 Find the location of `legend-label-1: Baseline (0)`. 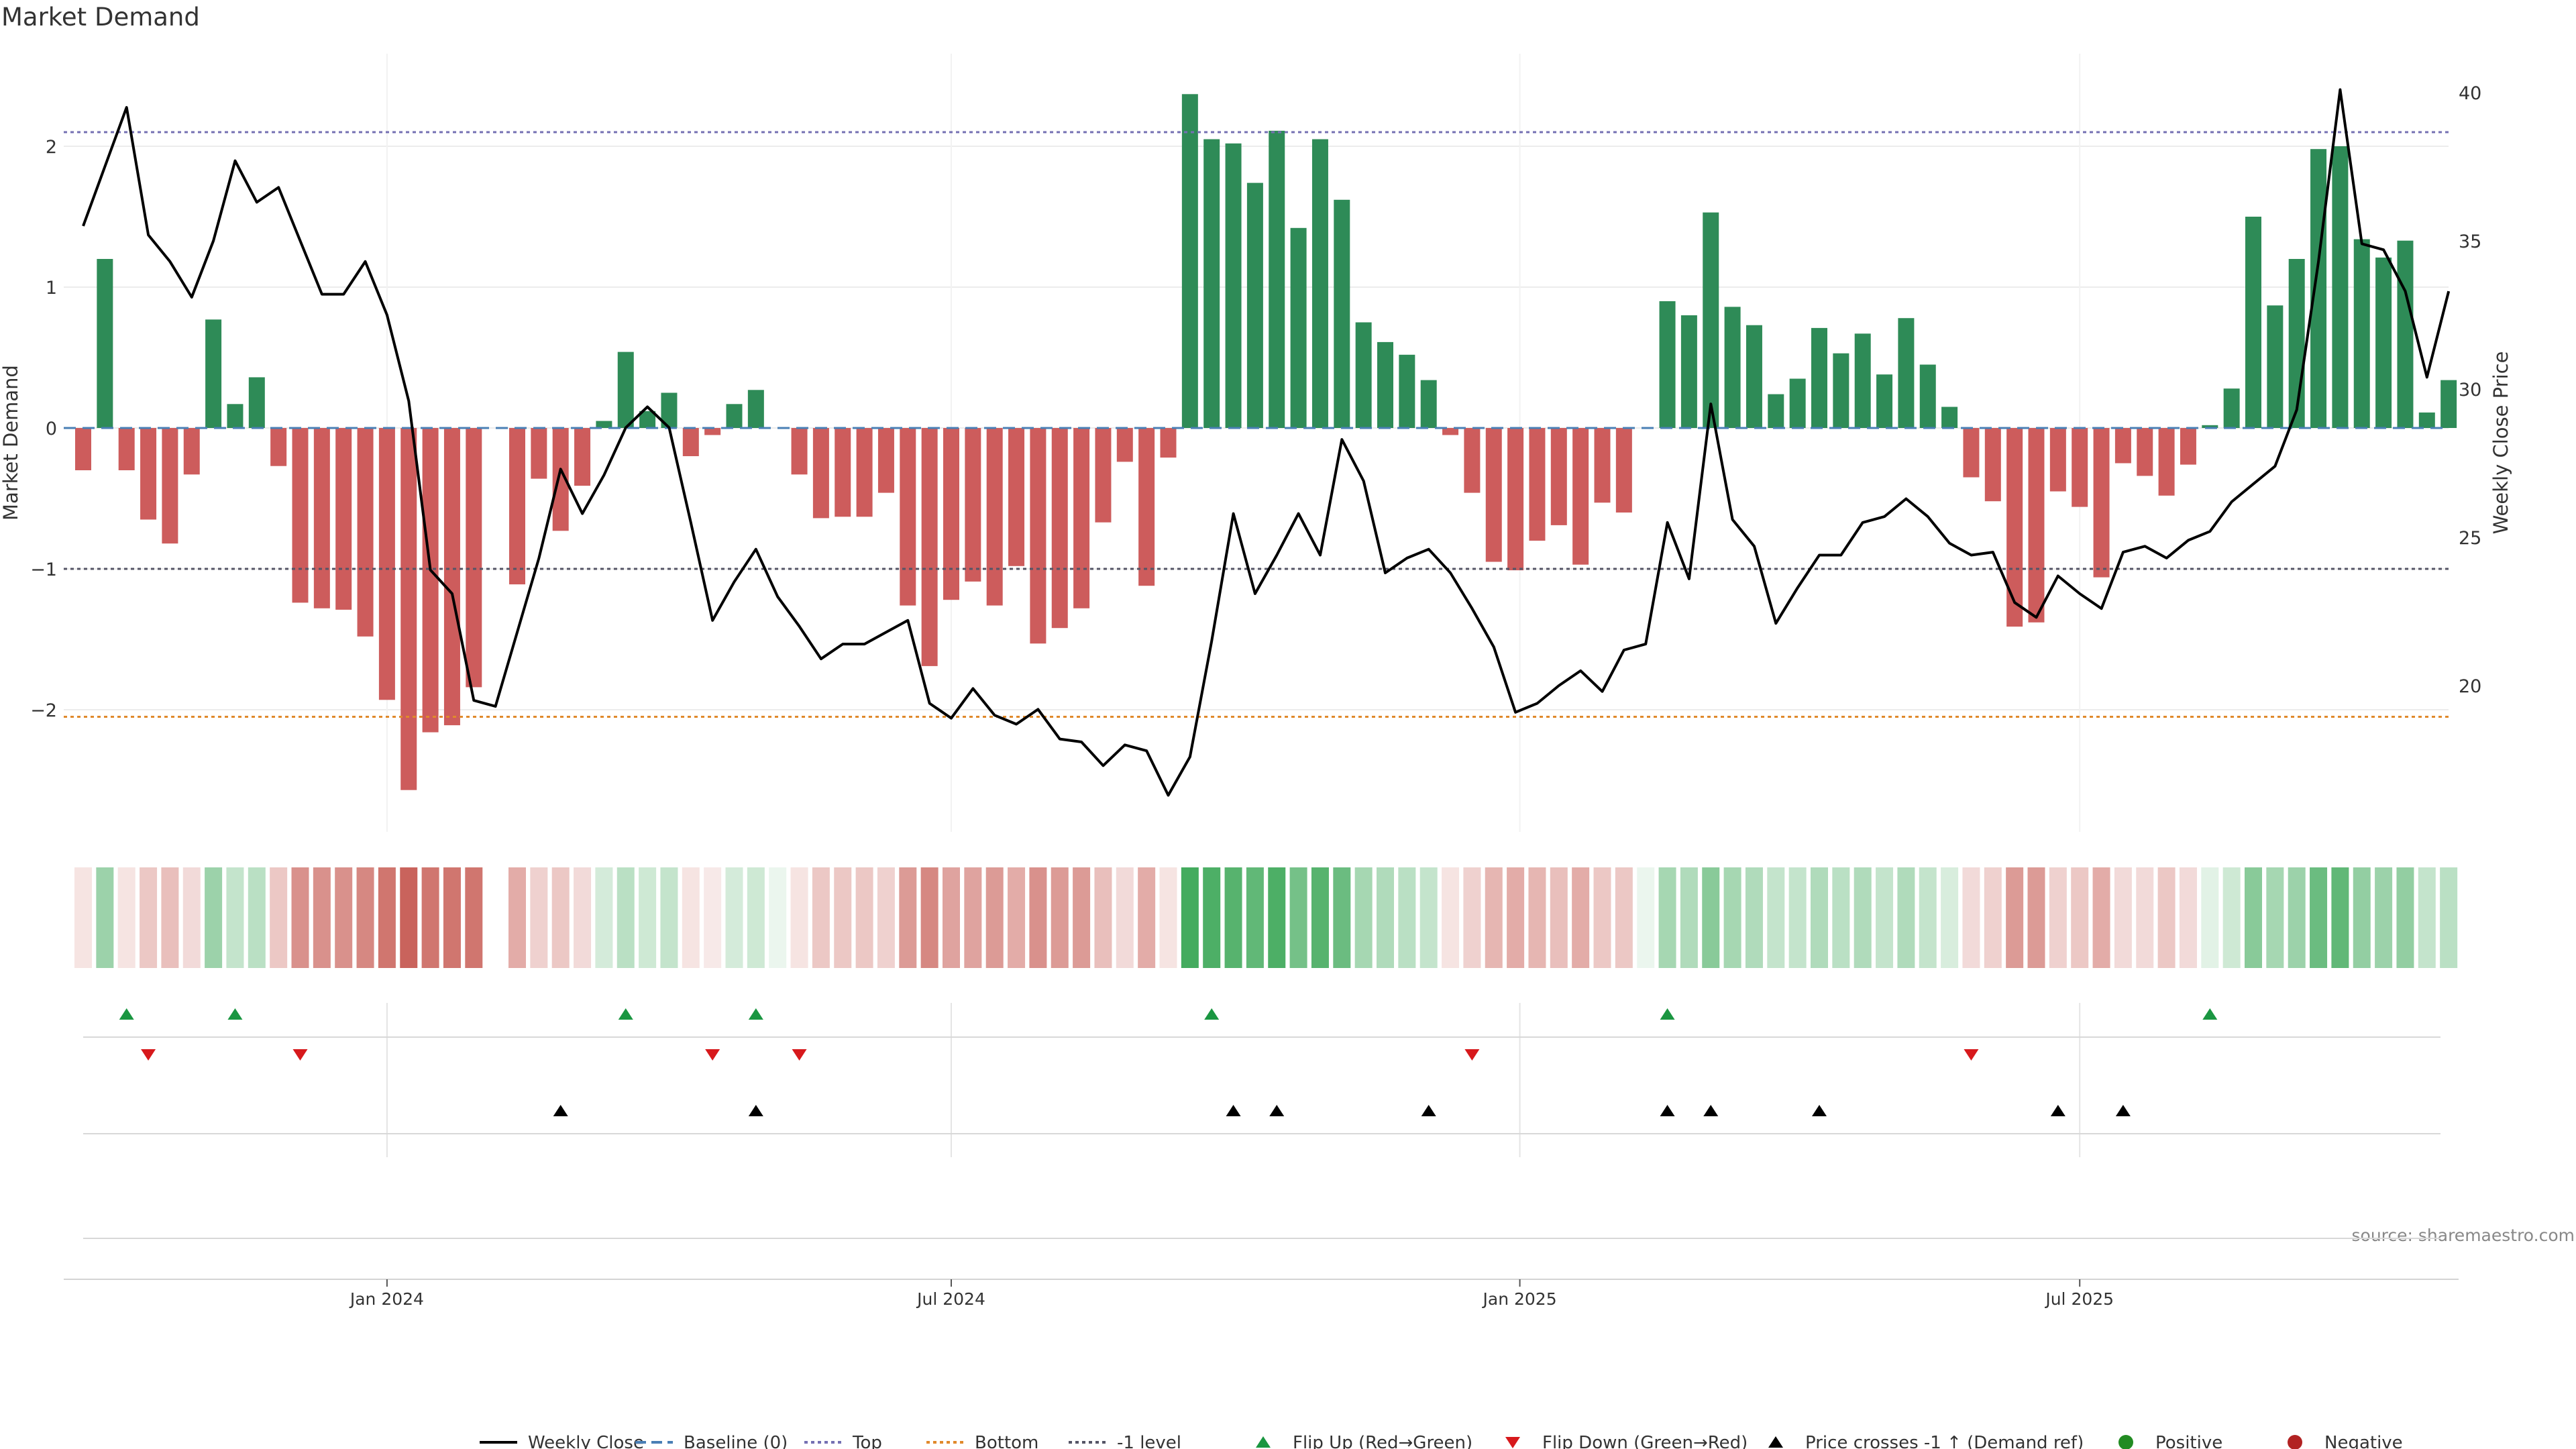

legend-label-1: Baseline (0) is located at coordinates (736, 1441).